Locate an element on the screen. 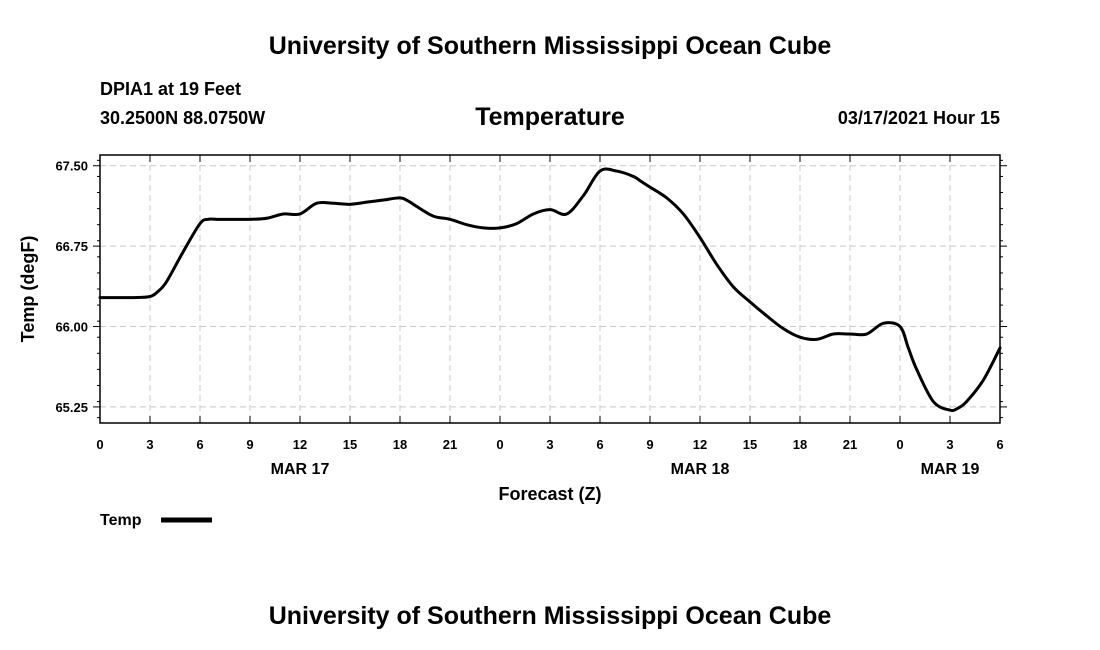 This screenshot has height=650, width=1100. date-label: MAR 19 is located at coordinates (950, 469).